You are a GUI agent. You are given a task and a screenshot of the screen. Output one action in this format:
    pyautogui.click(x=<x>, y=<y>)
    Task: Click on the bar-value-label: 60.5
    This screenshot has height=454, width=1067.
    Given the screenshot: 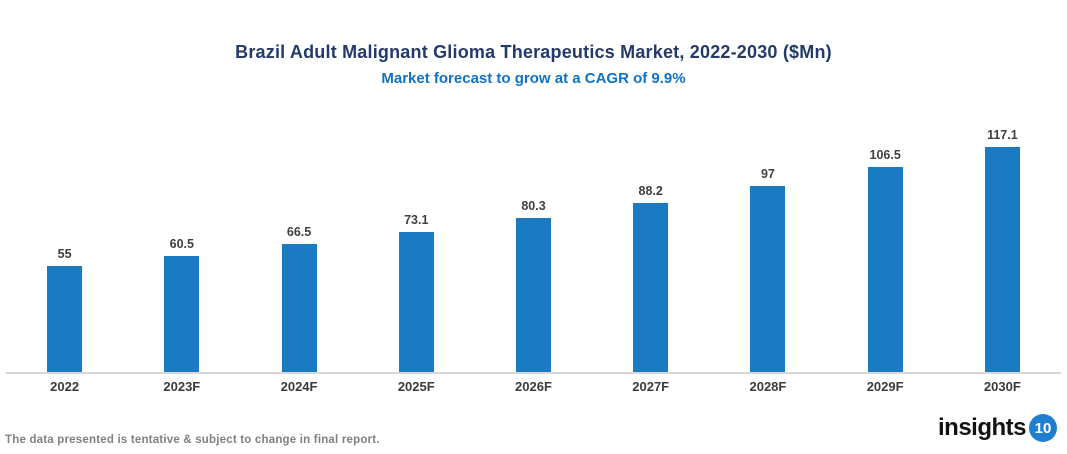 What is the action you would take?
    pyautogui.click(x=181, y=243)
    